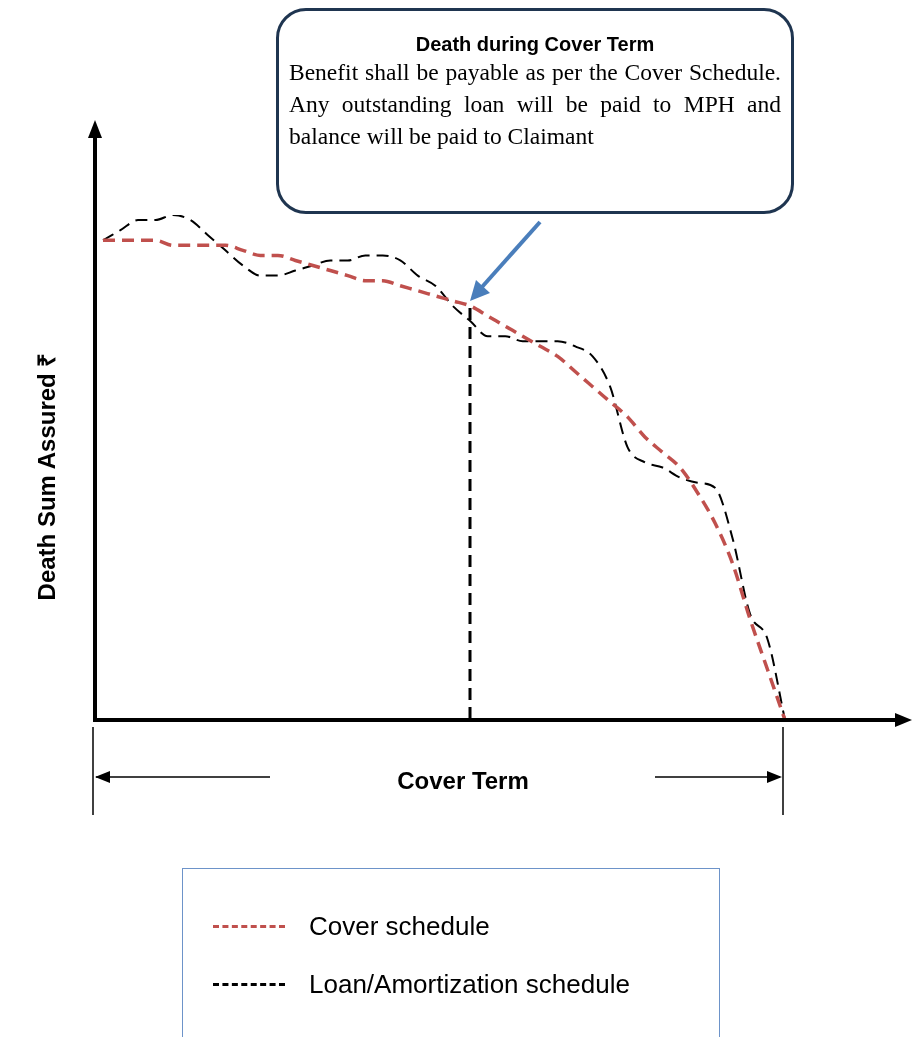  Describe the element at coordinates (535, 104) in the screenshot. I see `text: Benefit shall be payable as per the Cover Schedule. Any outstanding loan will be paid to MPH and balance will be paid to Claimant` at that location.